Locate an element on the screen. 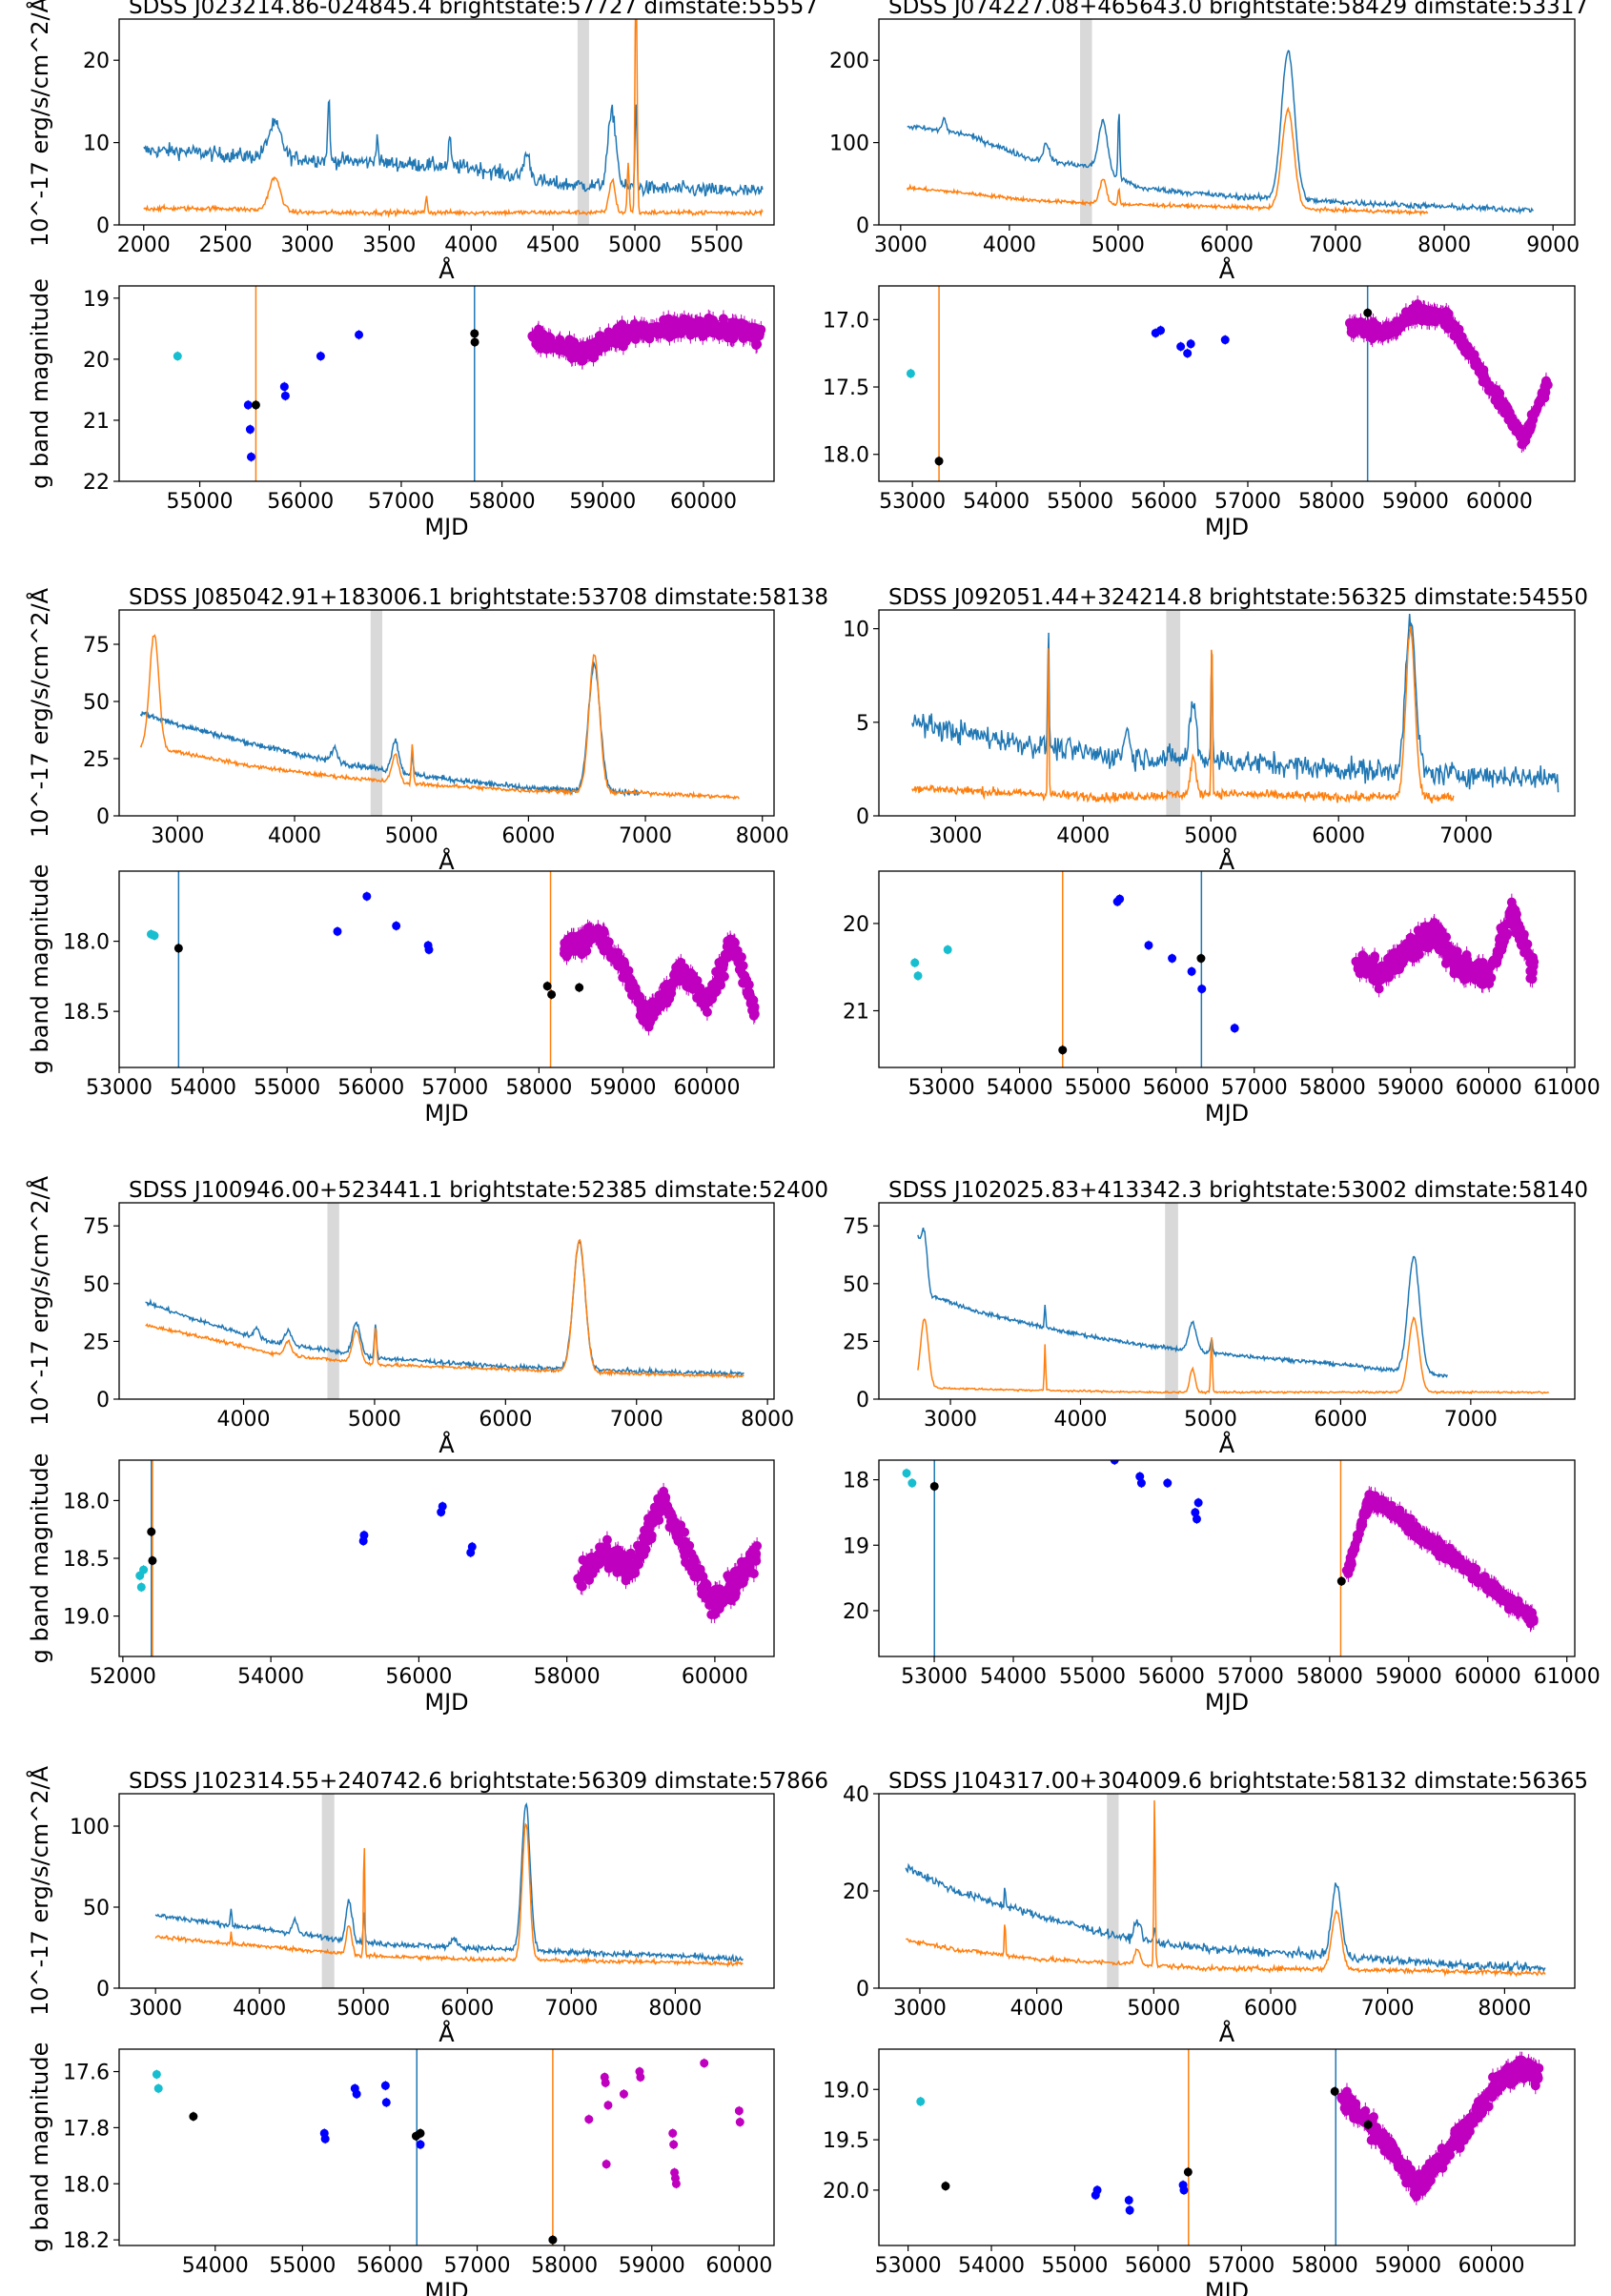  x-tick-label: 60000 is located at coordinates (738, 2266).